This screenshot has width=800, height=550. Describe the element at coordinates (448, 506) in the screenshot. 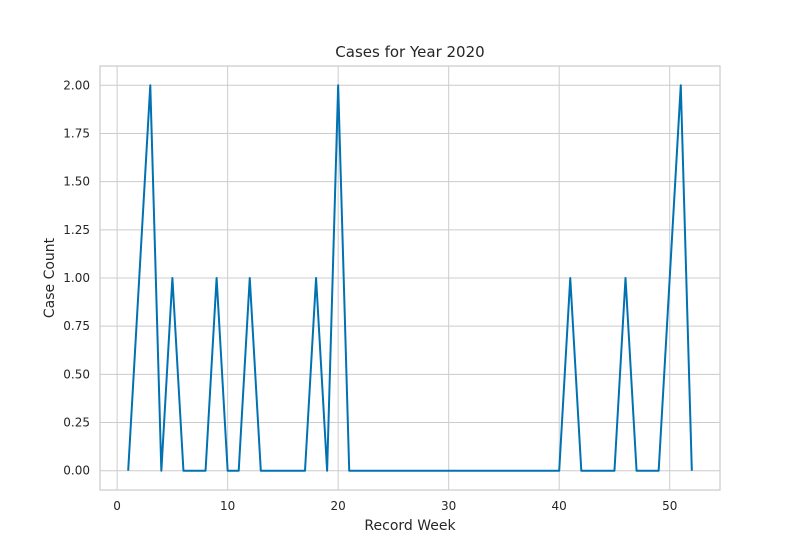

I see `x-tick-label: 30` at that location.